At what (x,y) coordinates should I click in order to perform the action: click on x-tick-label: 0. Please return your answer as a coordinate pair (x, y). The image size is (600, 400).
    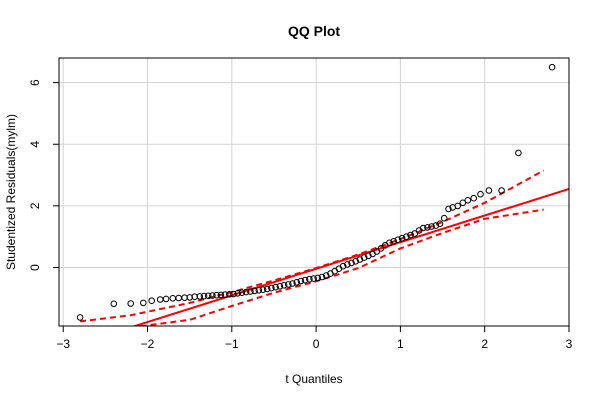
    Looking at the image, I should click on (316, 344).